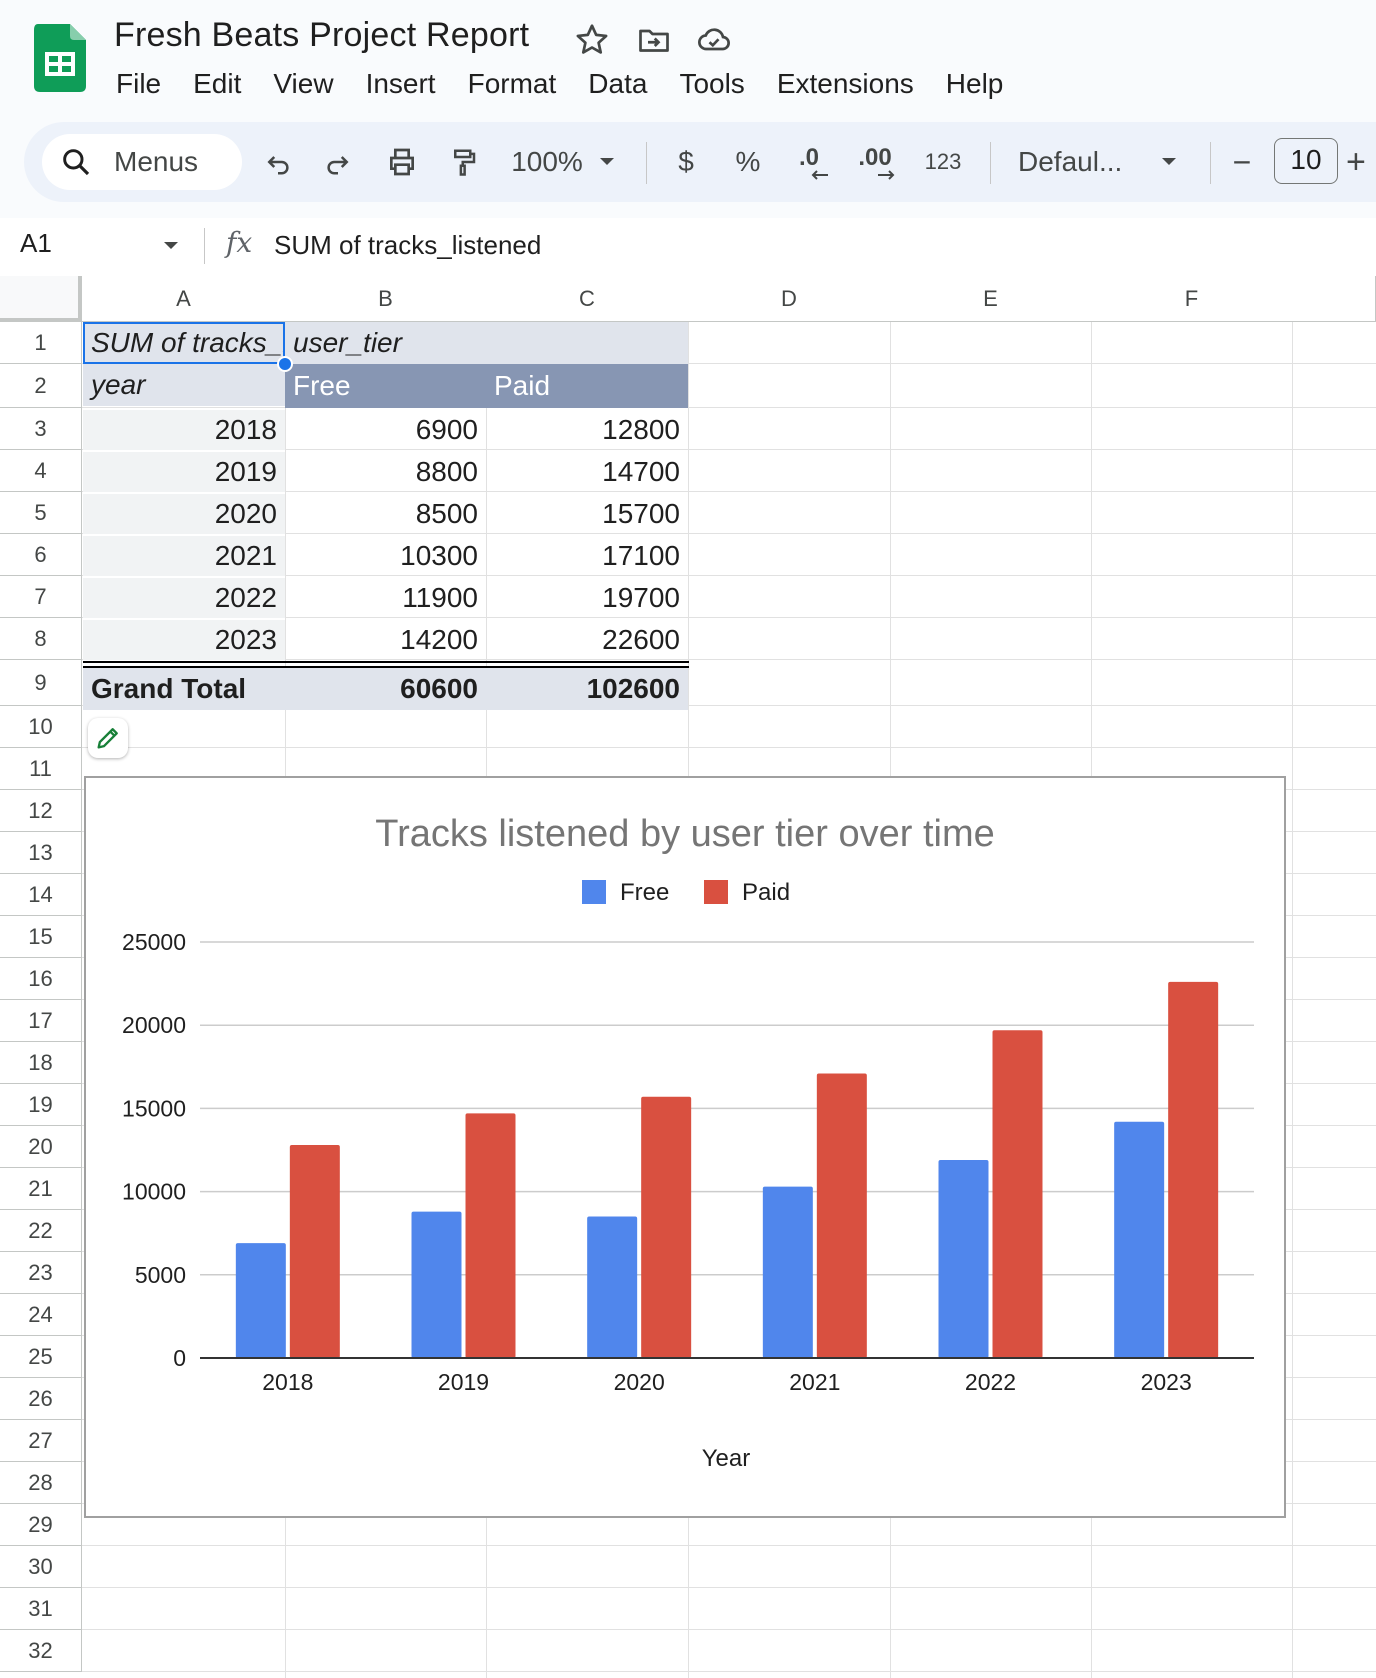 The height and width of the screenshot is (1678, 1376). What do you see at coordinates (641, 429) in the screenshot?
I see `pivot-paid-value: 12800` at bounding box center [641, 429].